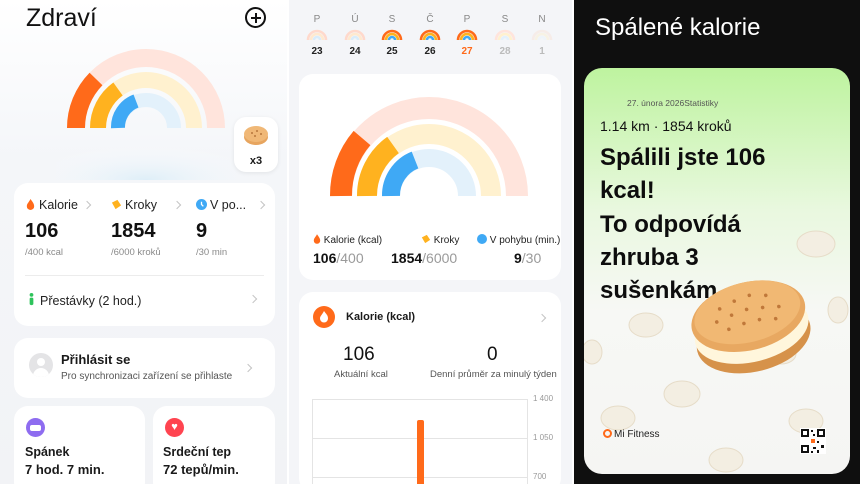 This screenshot has height=484, width=860. Describe the element at coordinates (430, 51) in the screenshot. I see `week-day-number: 26` at that location.